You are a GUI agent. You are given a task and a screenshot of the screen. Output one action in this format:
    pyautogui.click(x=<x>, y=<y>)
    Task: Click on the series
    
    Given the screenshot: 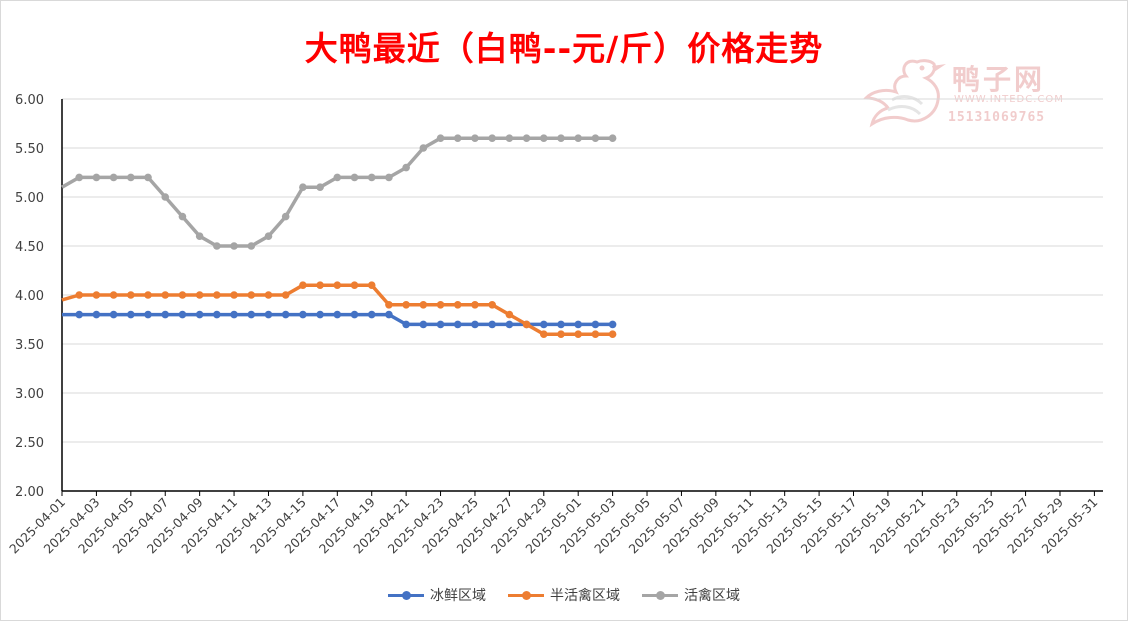 What is the action you would take?
    pyautogui.click(x=339, y=310)
    